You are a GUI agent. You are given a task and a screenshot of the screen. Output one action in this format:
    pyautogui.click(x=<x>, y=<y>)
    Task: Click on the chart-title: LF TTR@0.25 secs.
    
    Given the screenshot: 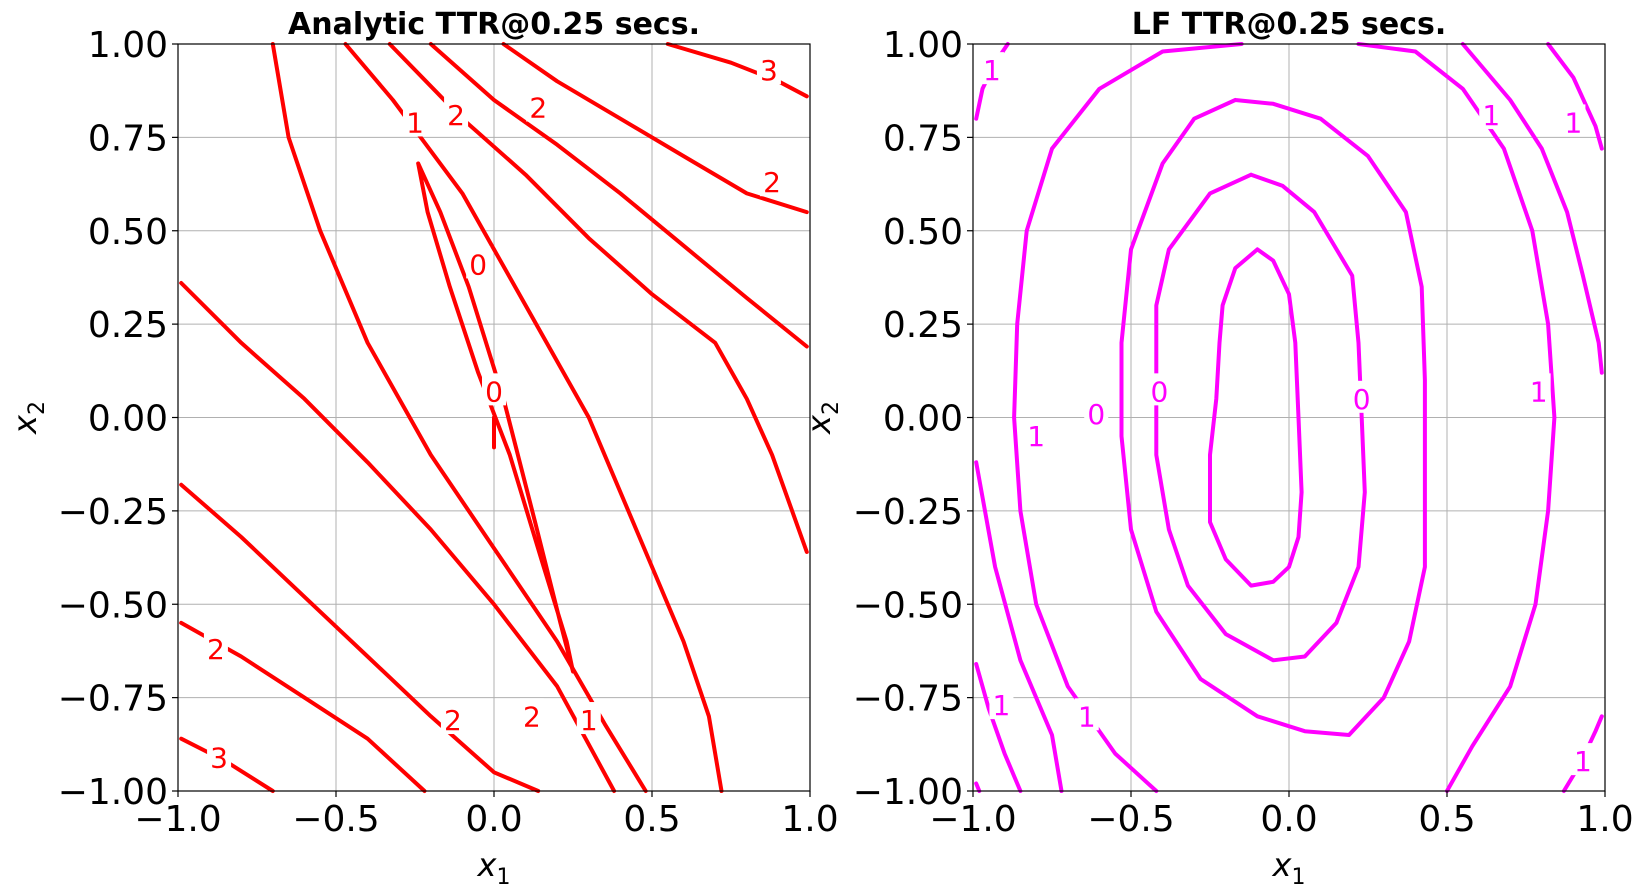 What is the action you would take?
    pyautogui.click(x=1289, y=24)
    